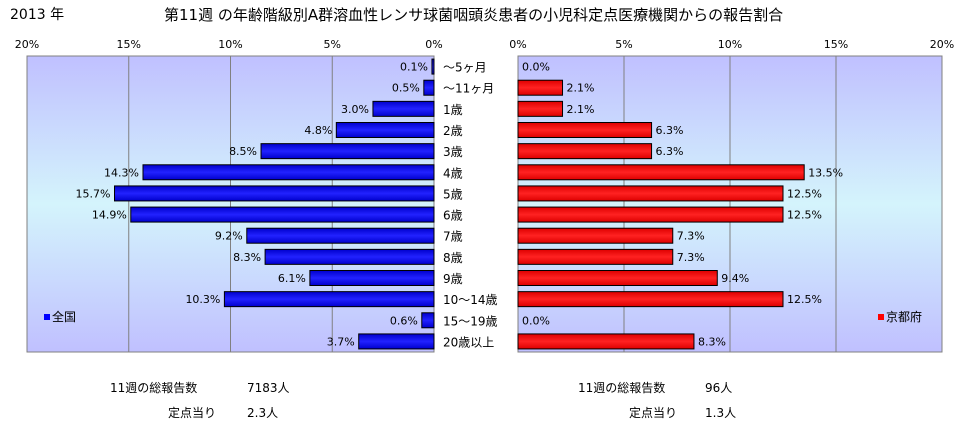  I want to click on right-tick-label: 0%, so click(517, 44).